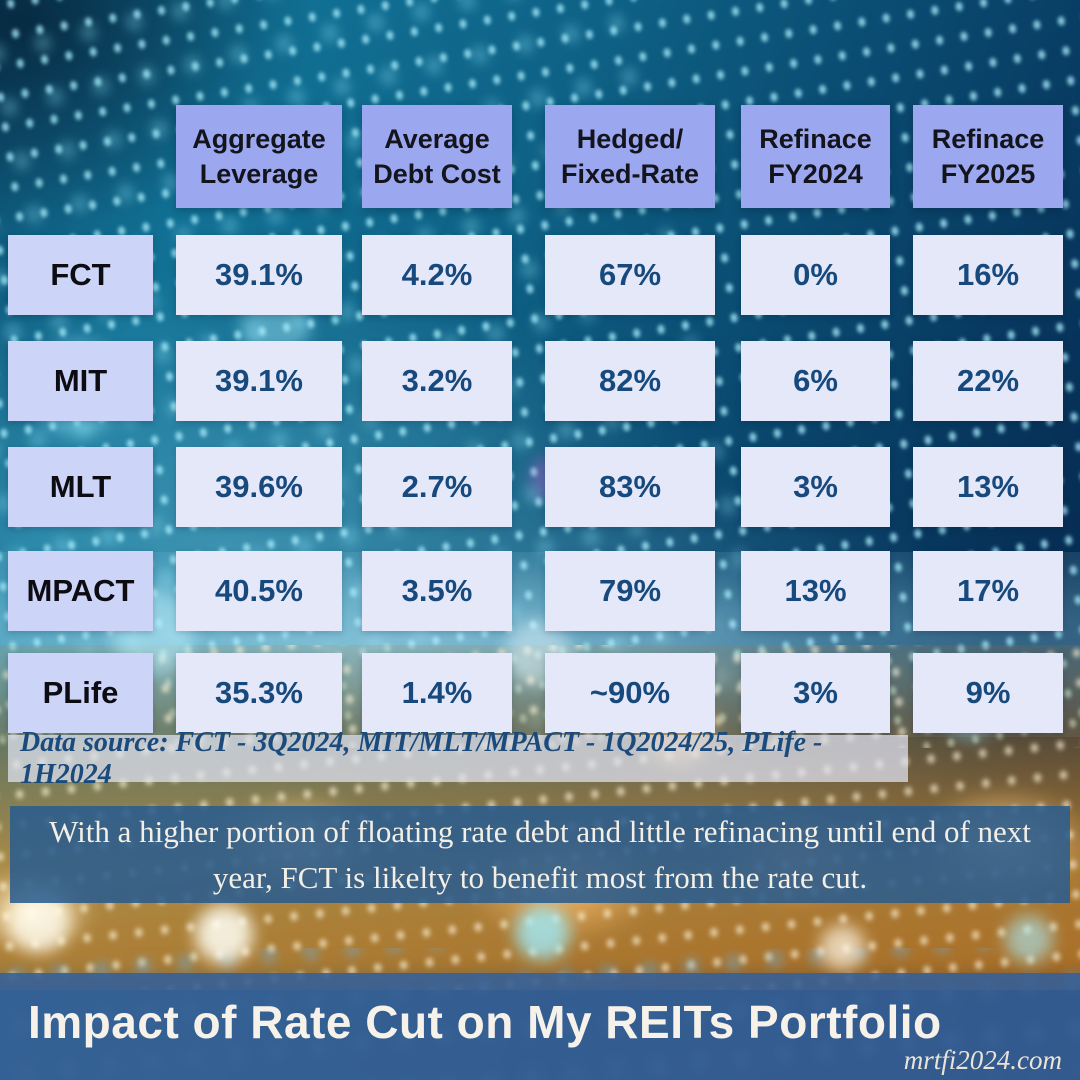 The image size is (1080, 1080). I want to click on value-cell: 3.2%, so click(437, 381).